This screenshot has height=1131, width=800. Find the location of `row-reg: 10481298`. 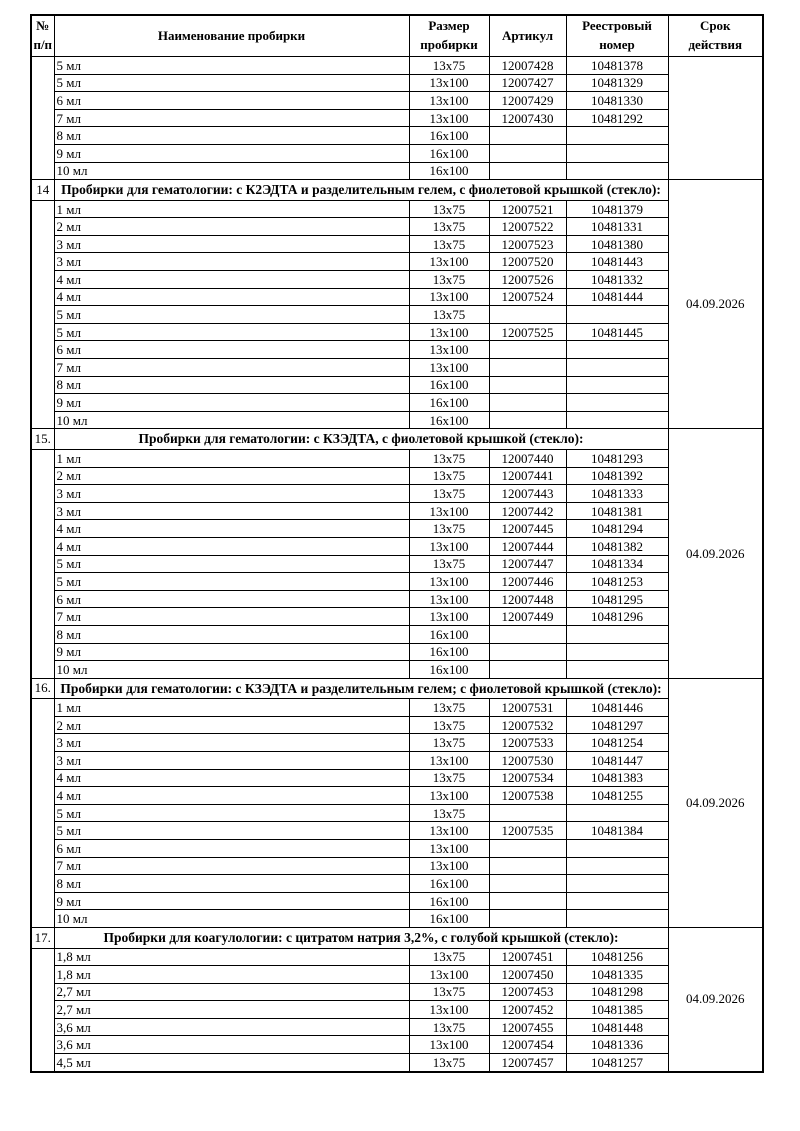

row-reg: 10481298 is located at coordinates (617, 992).